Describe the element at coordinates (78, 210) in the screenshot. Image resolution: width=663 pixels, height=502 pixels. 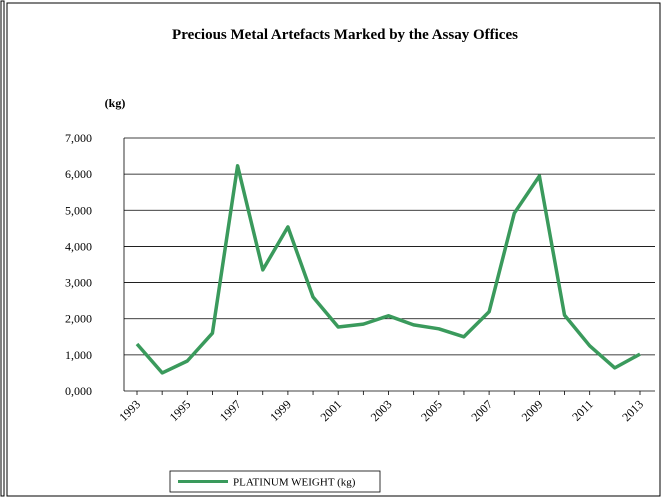
I see `y-tick-label: 5,000` at that location.